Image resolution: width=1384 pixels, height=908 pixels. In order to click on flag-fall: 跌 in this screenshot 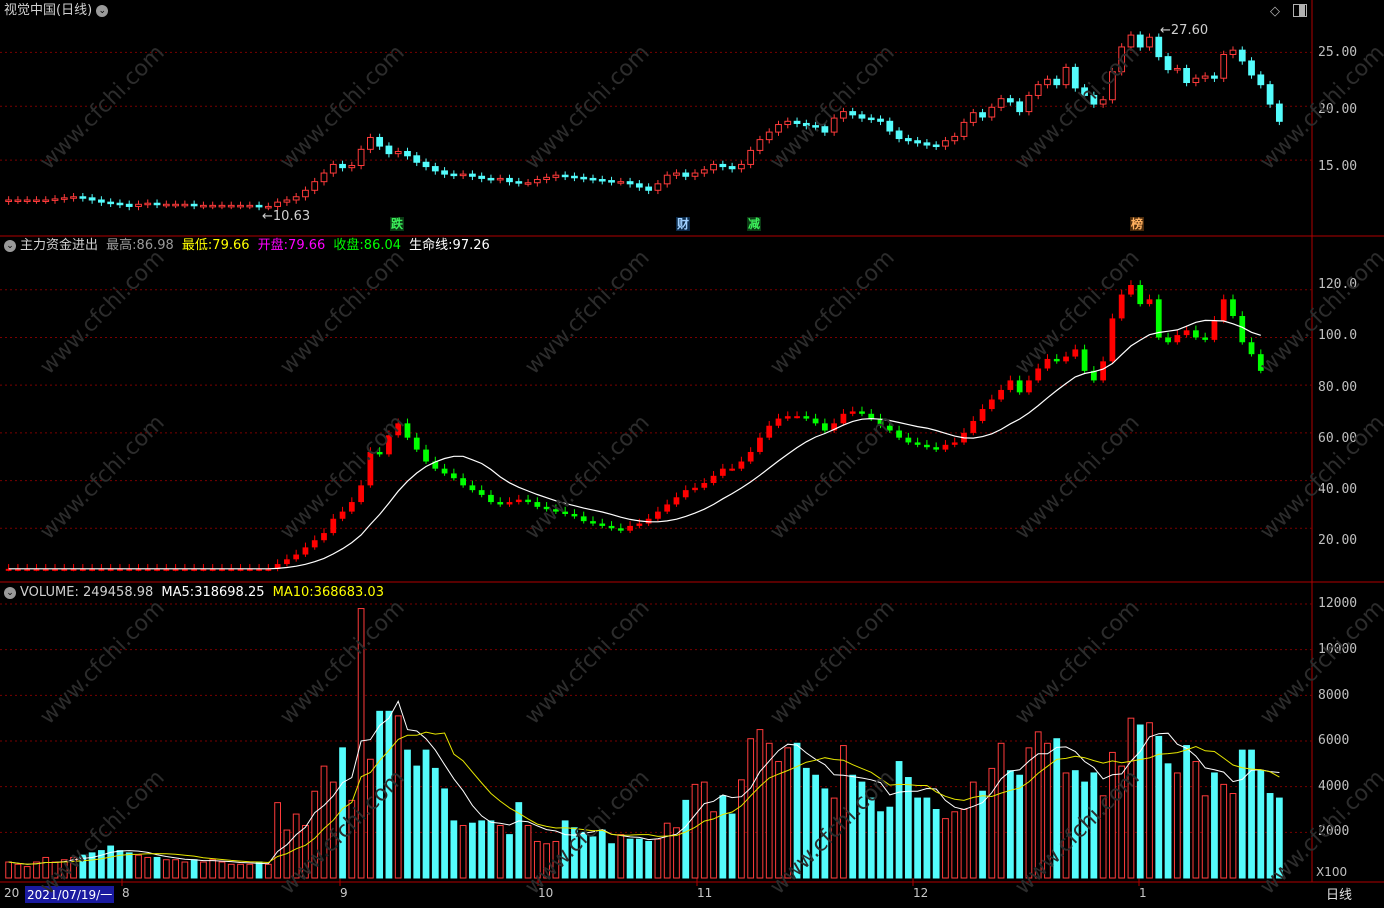, I will do `click(397, 224)`.